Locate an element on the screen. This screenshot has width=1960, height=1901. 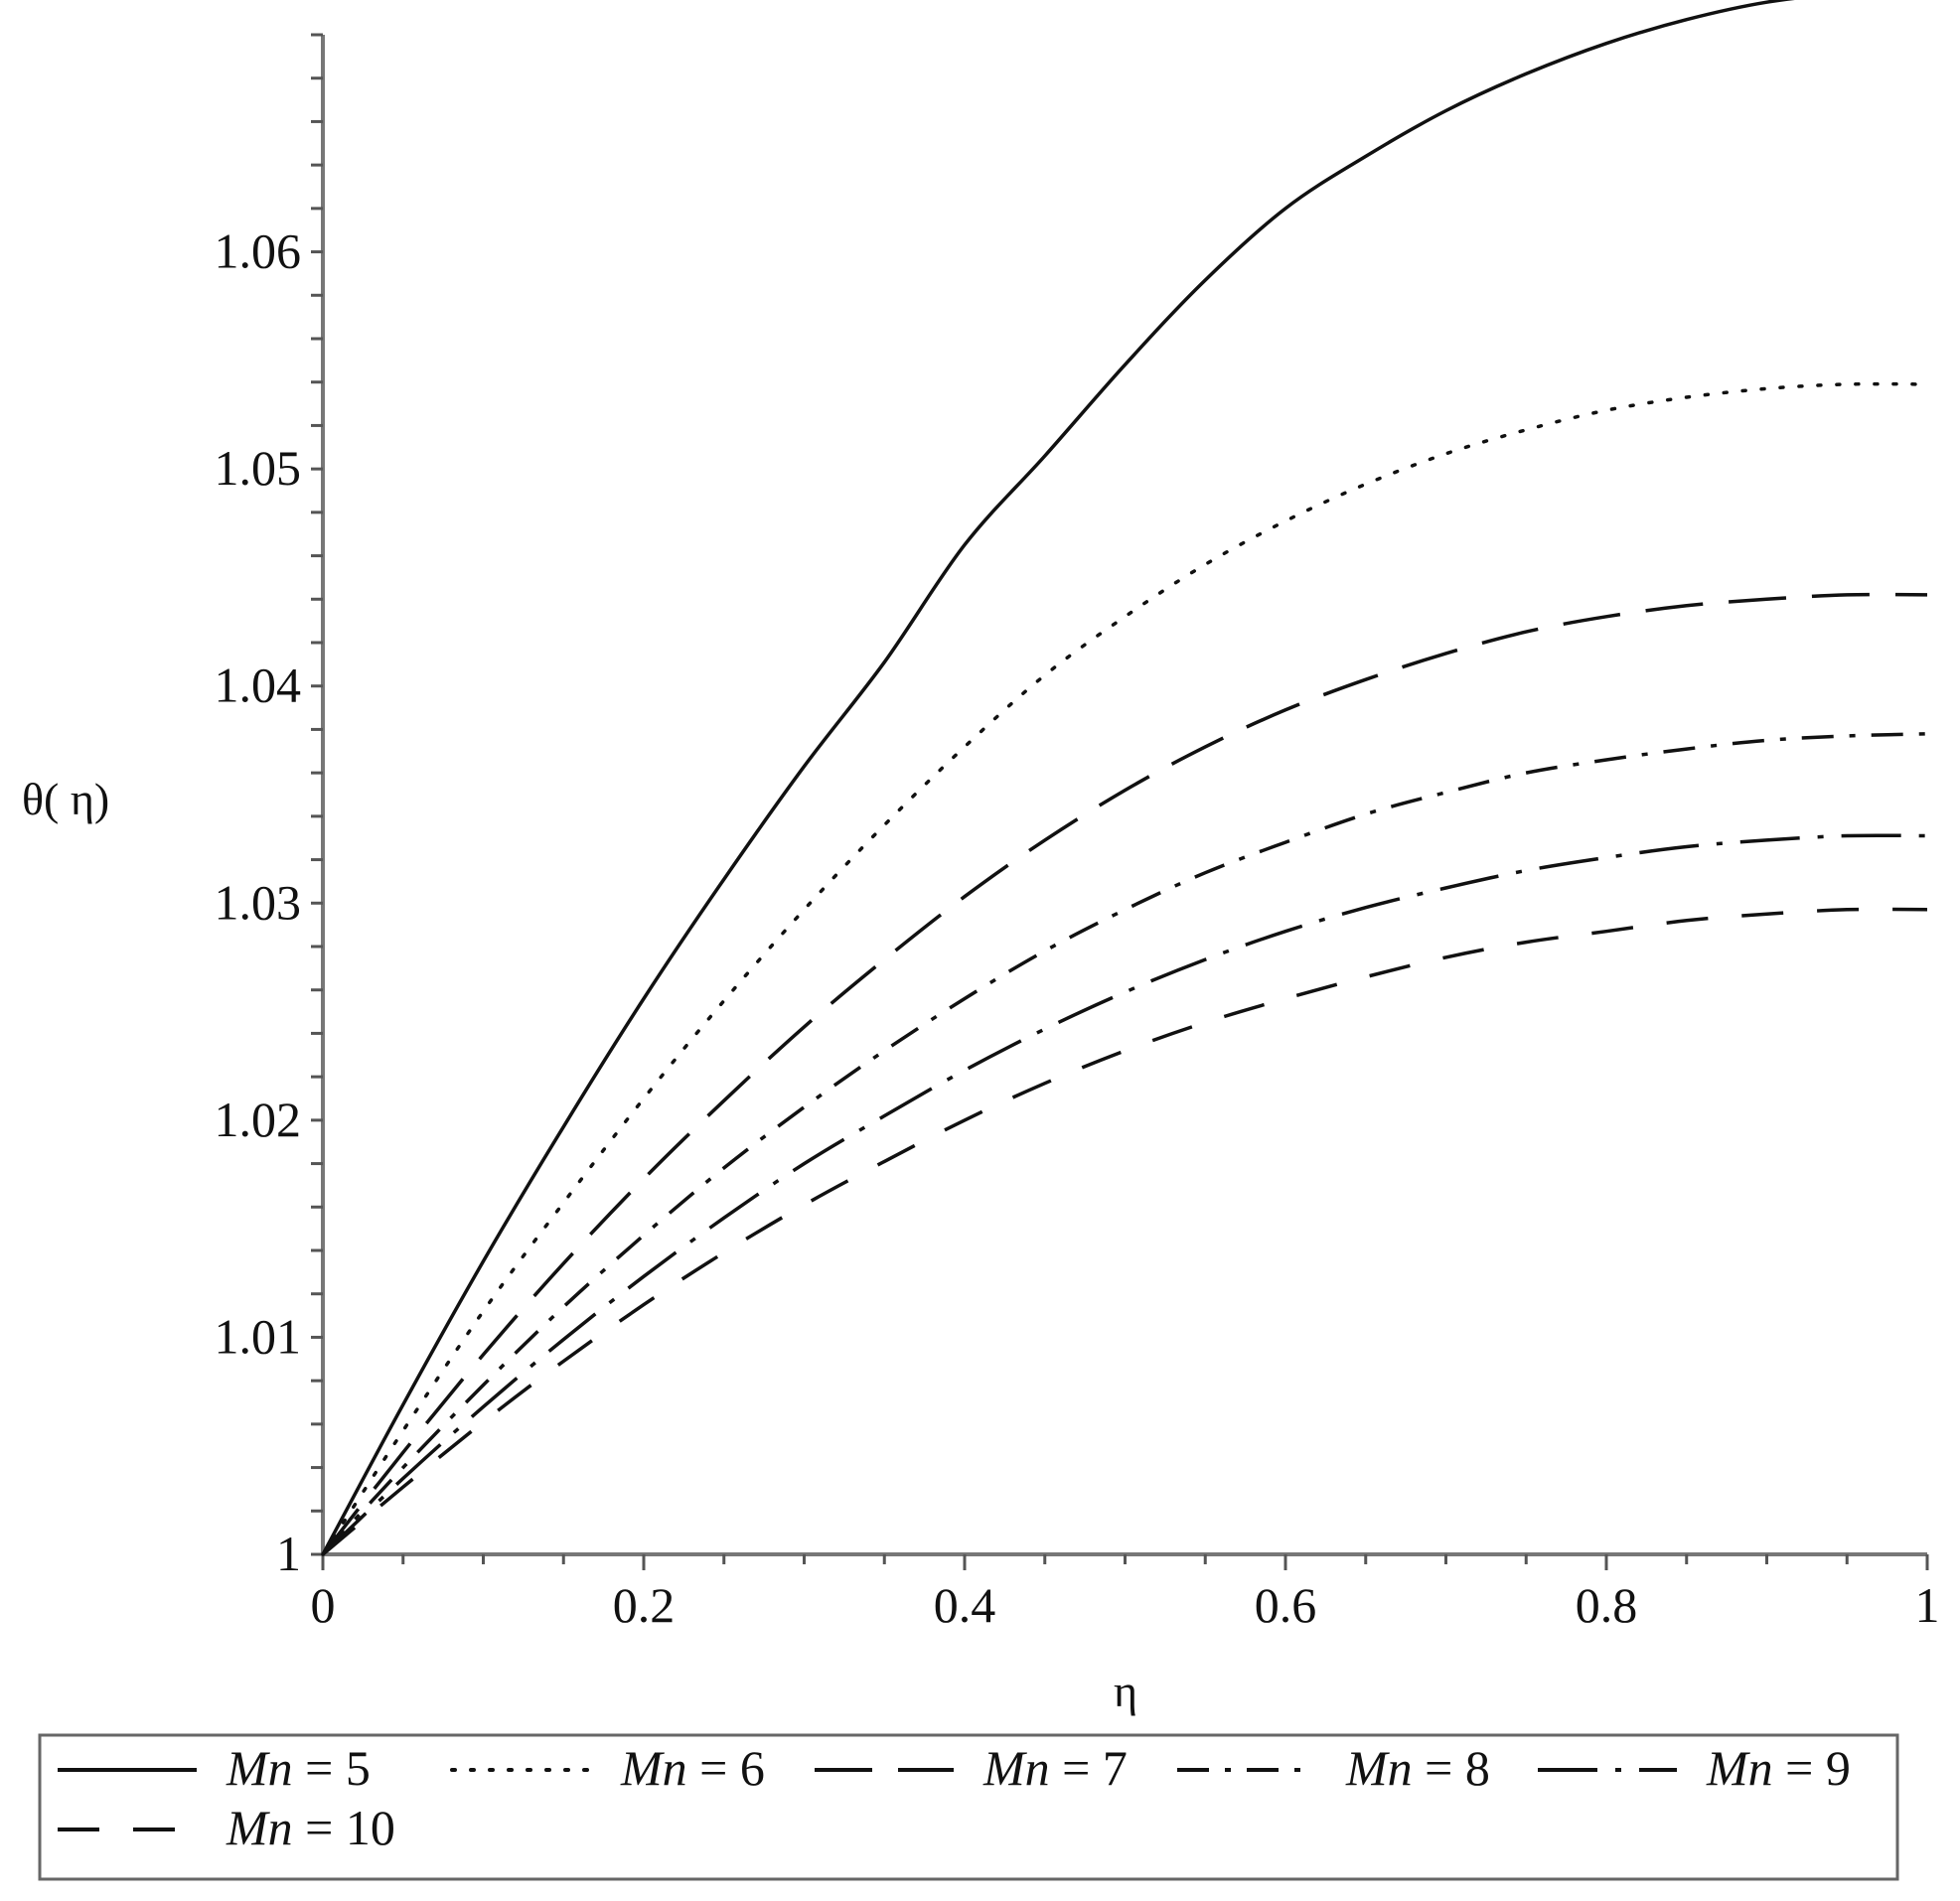
y-tick-label: 1.06 is located at coordinates (258, 251).